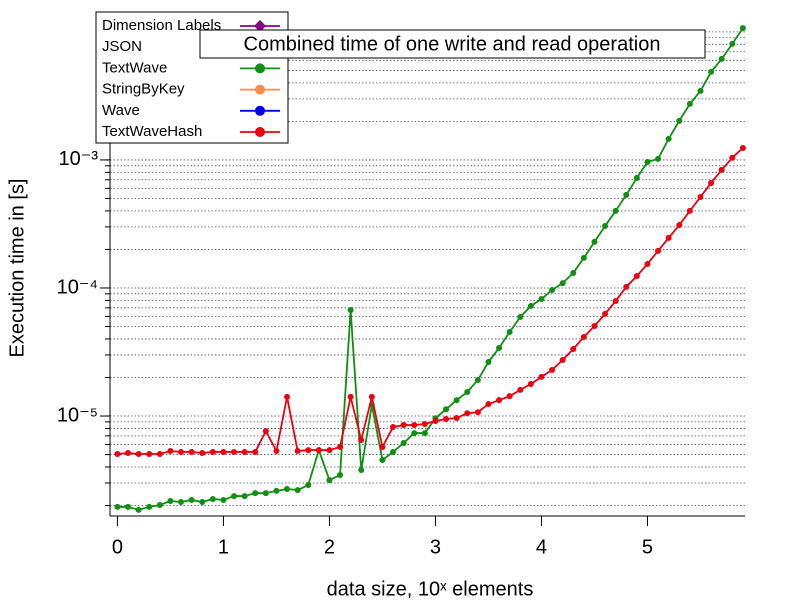  I want to click on x-tick-label: 4, so click(541, 547).